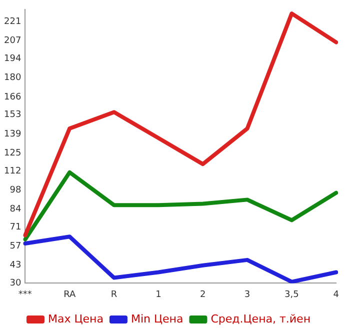 The width and height of the screenshot is (345, 335). What do you see at coordinates (16, 227) in the screenshot?
I see `y-tick-label: 71` at bounding box center [16, 227].